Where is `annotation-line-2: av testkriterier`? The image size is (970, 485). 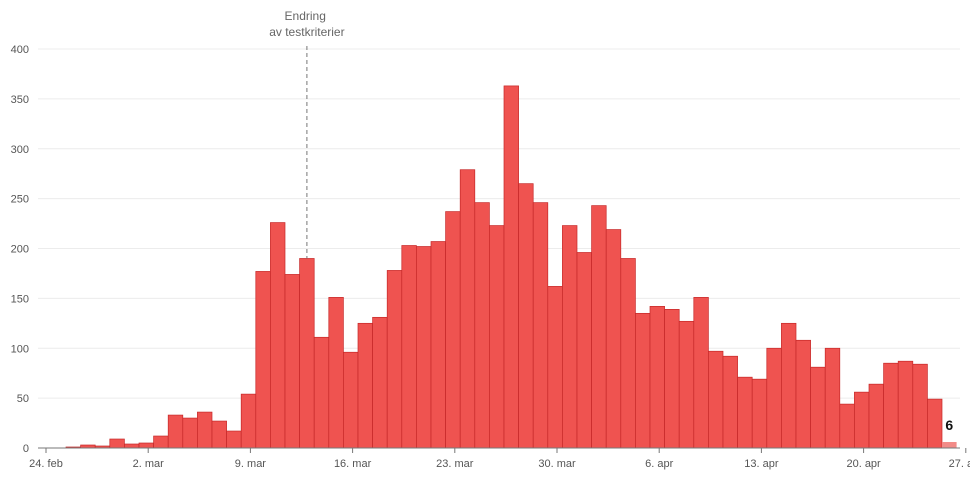 annotation-line-2: av testkriterier is located at coordinates (306, 32).